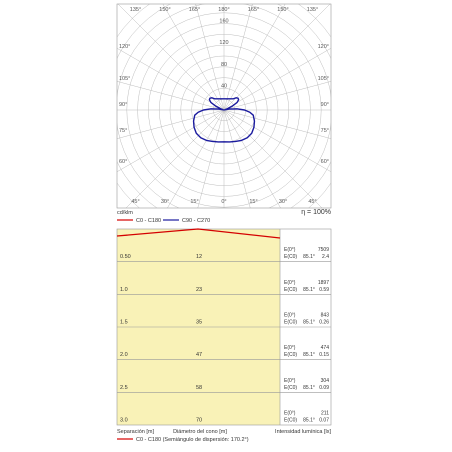  Describe the element at coordinates (223, 202) in the screenshot. I see `angle-label-bottom: 0°` at that location.